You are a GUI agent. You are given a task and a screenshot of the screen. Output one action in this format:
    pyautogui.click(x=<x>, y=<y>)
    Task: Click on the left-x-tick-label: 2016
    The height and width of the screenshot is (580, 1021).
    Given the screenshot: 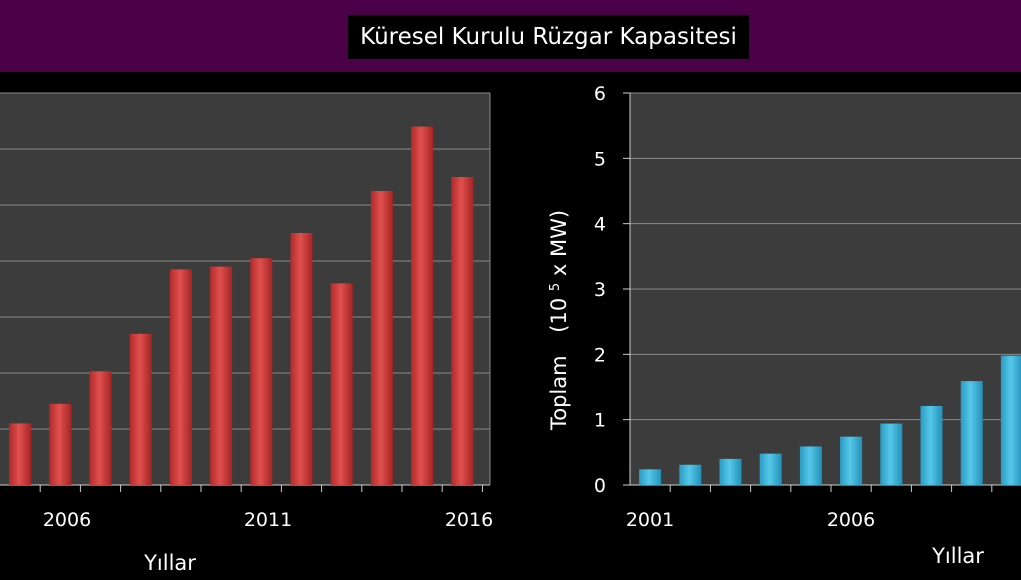 What is the action you would take?
    pyautogui.click(x=469, y=520)
    